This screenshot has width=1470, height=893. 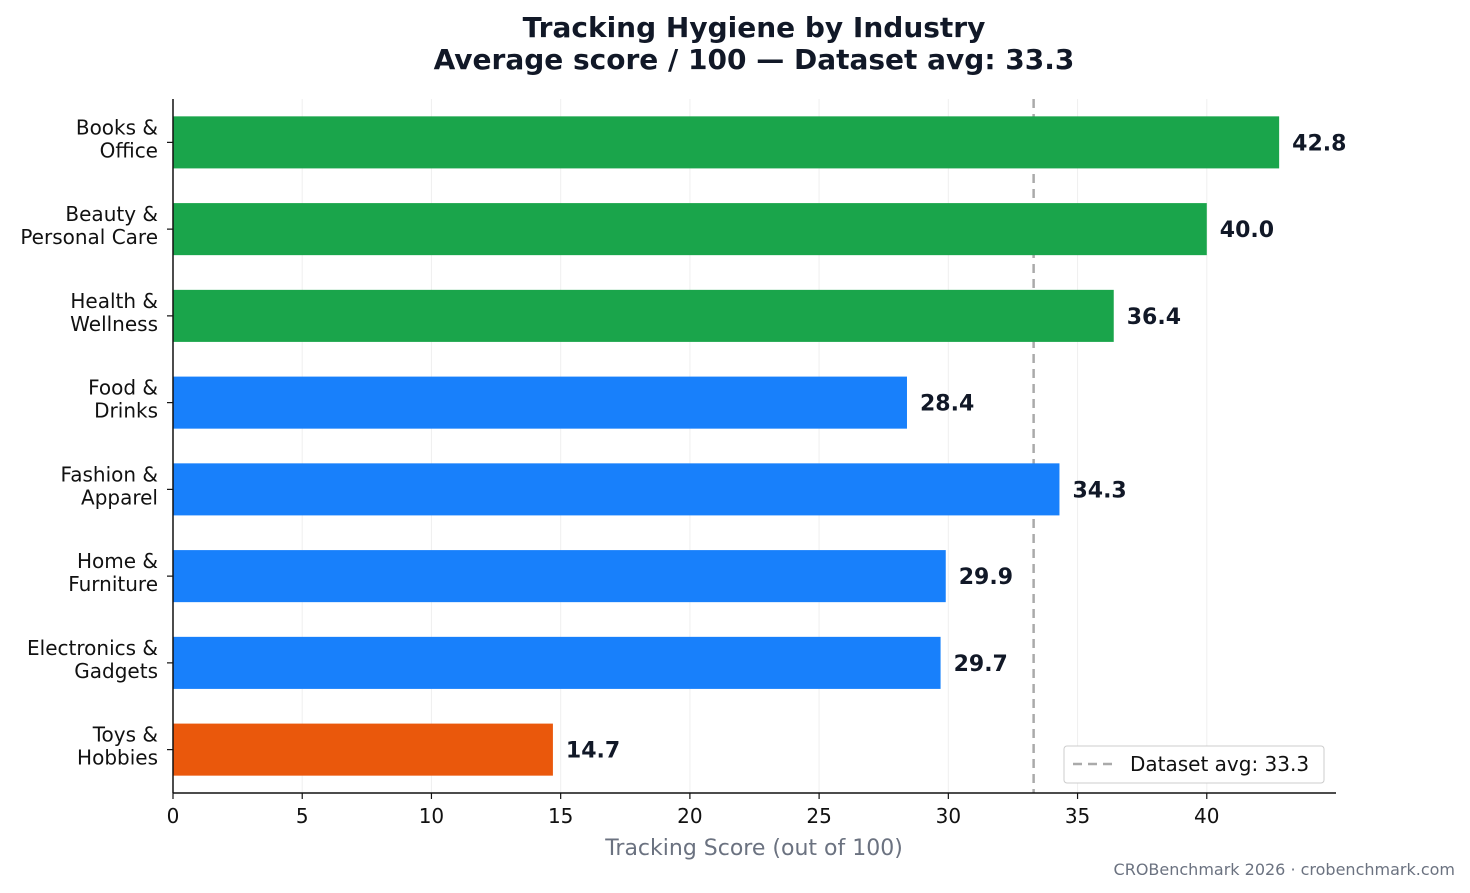 What do you see at coordinates (109, 474) in the screenshot?
I see `category-label: Fashion &` at bounding box center [109, 474].